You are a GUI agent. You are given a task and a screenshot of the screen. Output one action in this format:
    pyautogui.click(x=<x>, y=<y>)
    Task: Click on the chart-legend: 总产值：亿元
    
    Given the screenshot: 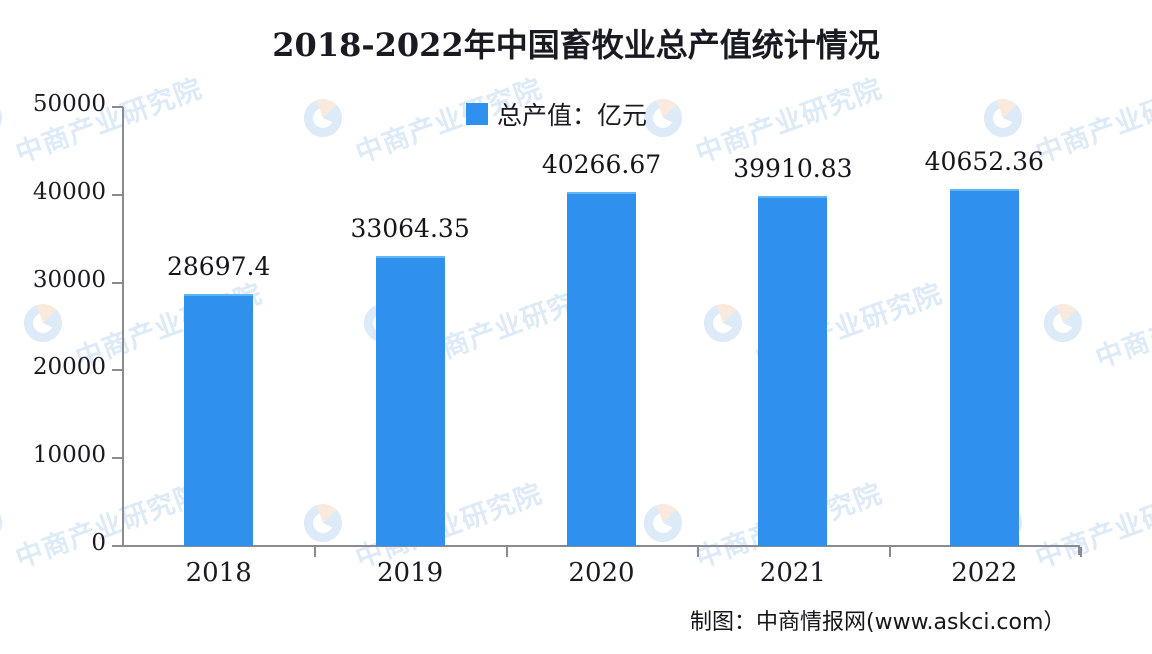 What is the action you would take?
    pyautogui.click(x=556, y=114)
    